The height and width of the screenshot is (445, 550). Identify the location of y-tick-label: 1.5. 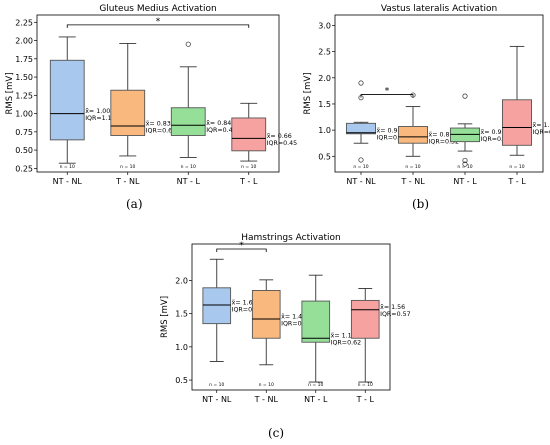
(181, 314).